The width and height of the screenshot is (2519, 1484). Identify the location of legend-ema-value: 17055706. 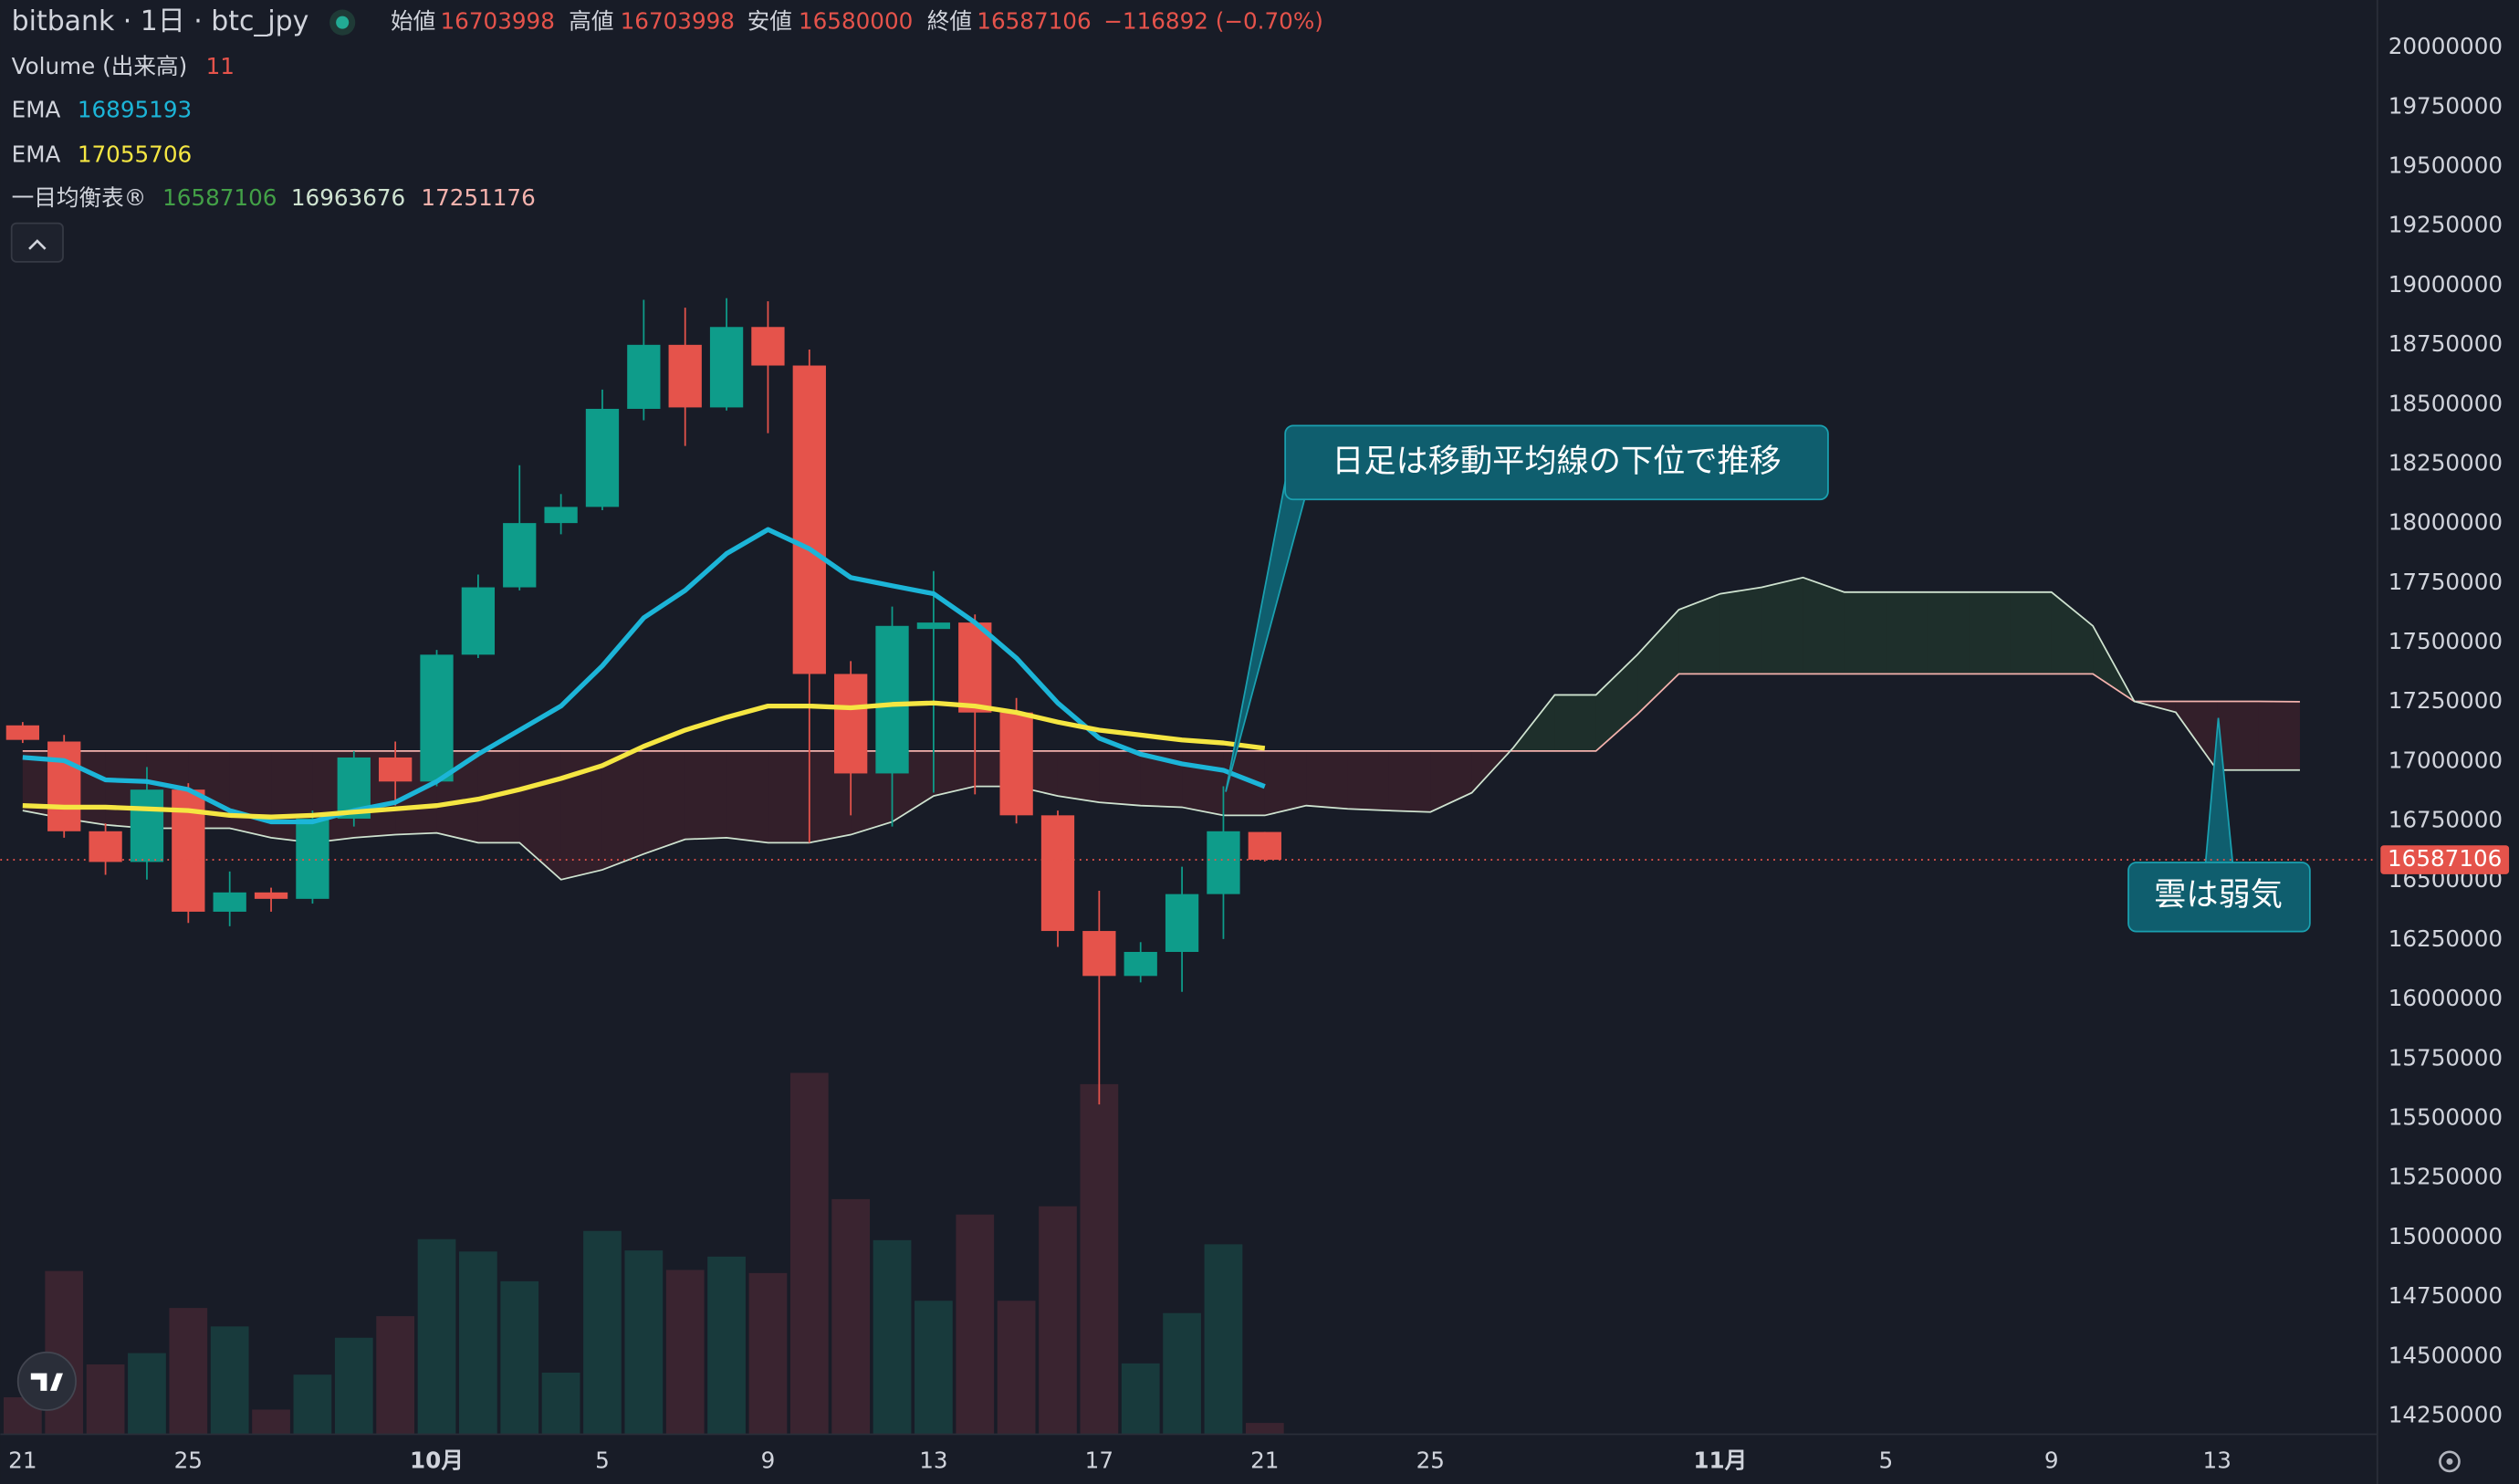
(135, 154).